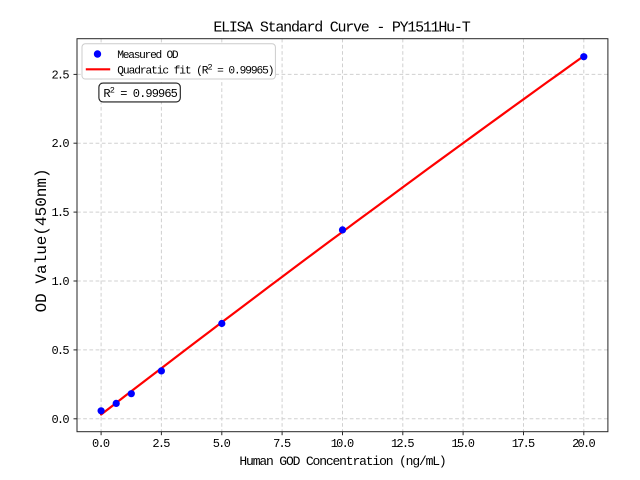 This screenshot has height=480, width=640. I want to click on svg-text: 1.0, so click(60, 282).